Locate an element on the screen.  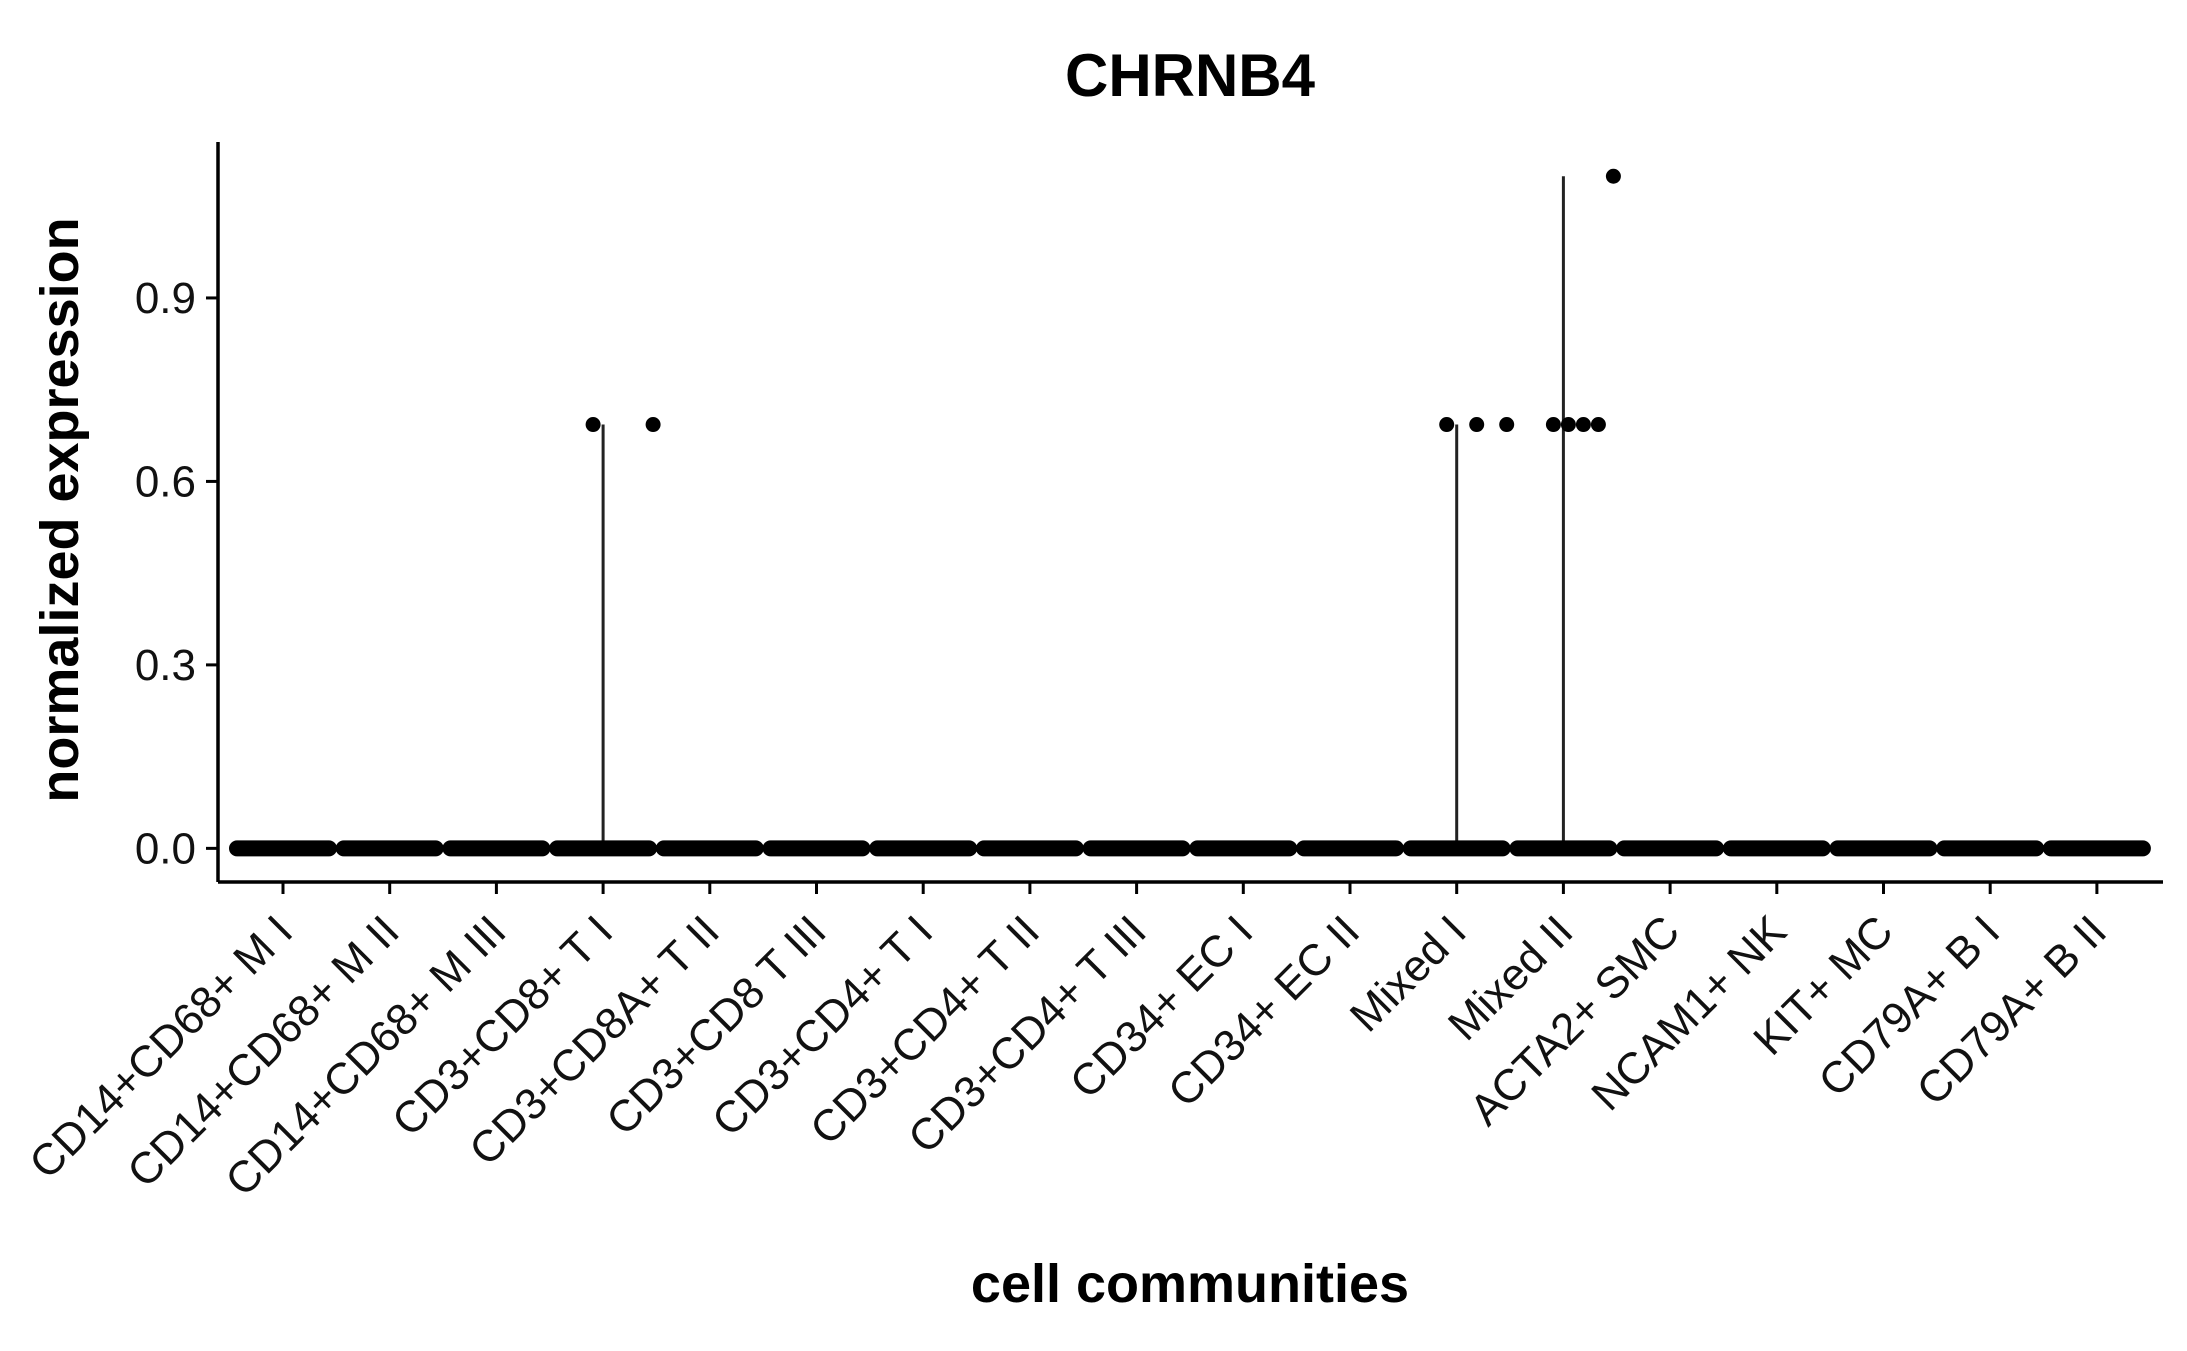
y-tick-label: 0.0 is located at coordinates (165, 848).